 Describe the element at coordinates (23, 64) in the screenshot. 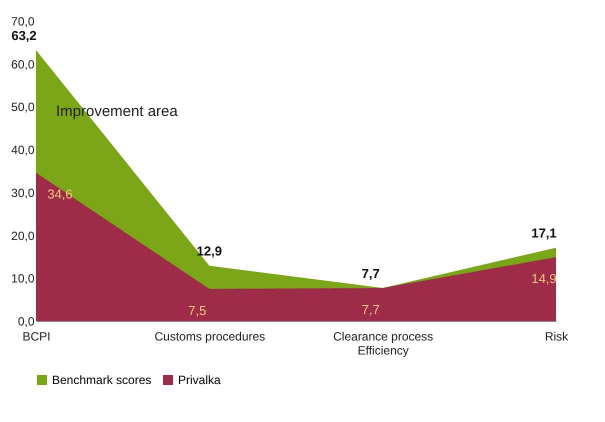

I see `y-tick-label: 60,0` at that location.